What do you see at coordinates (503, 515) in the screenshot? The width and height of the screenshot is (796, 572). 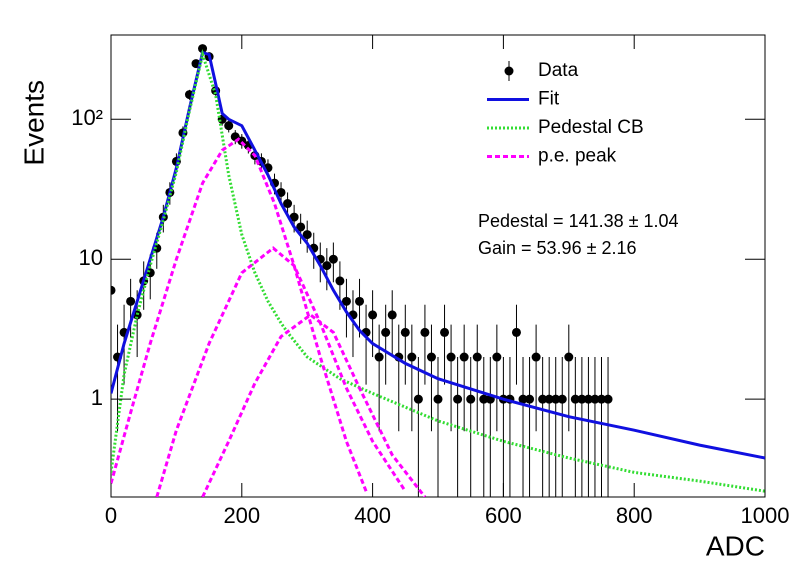 I see `x-tick-label: 600` at bounding box center [503, 515].